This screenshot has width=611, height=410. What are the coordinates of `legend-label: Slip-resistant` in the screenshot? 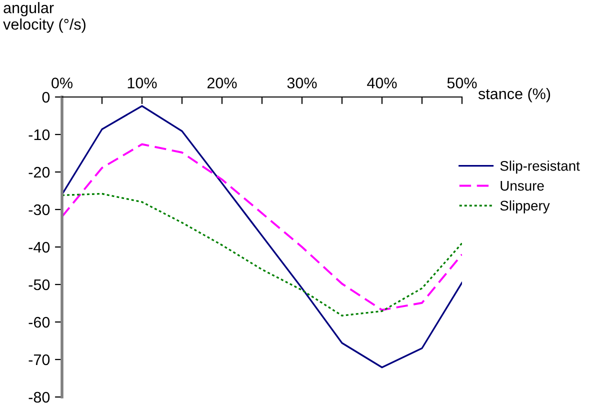 It's located at (540, 167).